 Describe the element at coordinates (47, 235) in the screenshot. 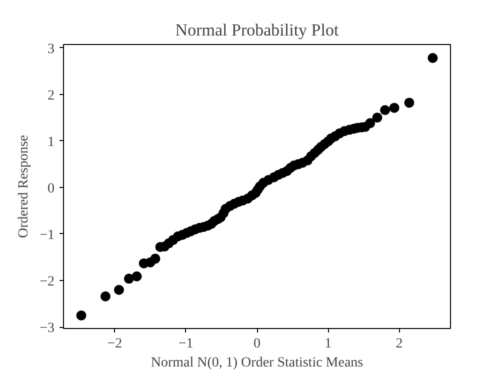

I see `y-tick-label: −1` at that location.